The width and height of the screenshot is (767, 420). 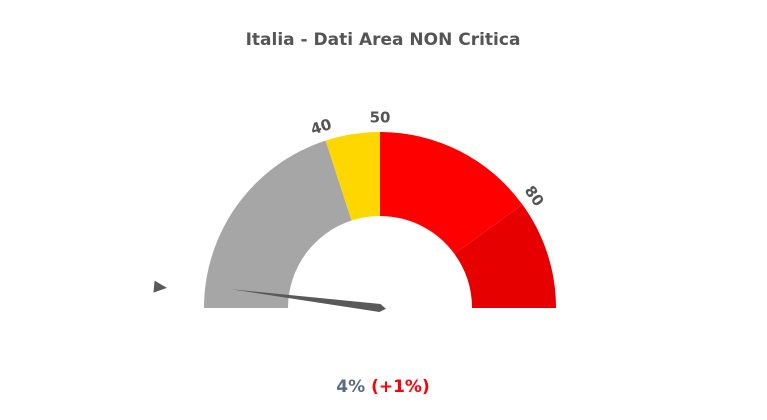 What do you see at coordinates (320, 127) in the screenshot?
I see `tick-label: 40` at bounding box center [320, 127].